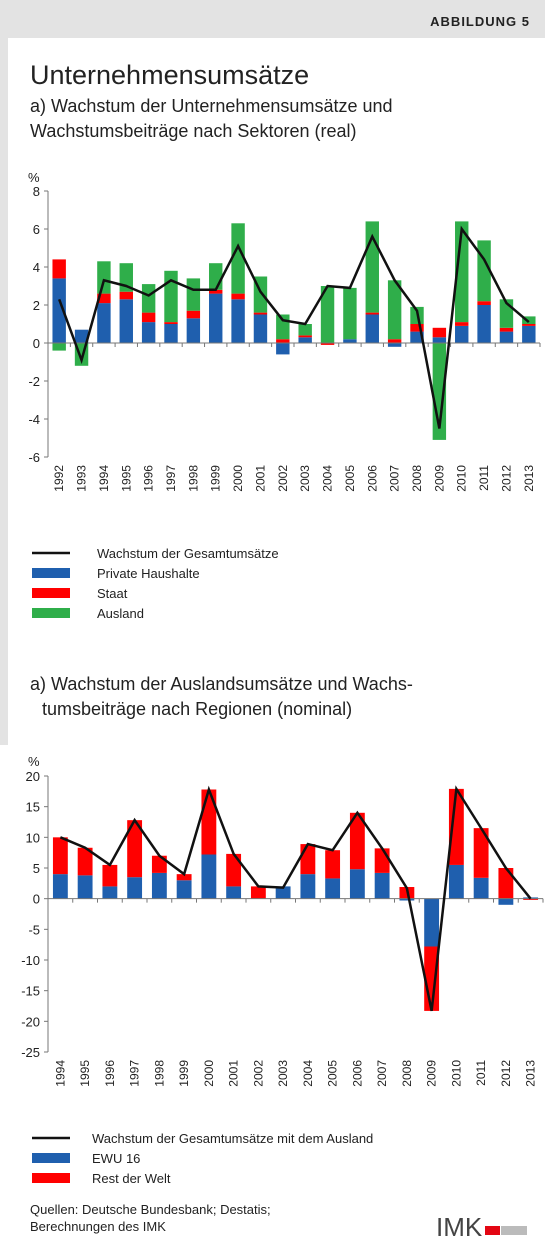 The width and height of the screenshot is (545, 1256). Describe the element at coordinates (328, 478) in the screenshot. I see `x-tick-label: 2004` at that location.